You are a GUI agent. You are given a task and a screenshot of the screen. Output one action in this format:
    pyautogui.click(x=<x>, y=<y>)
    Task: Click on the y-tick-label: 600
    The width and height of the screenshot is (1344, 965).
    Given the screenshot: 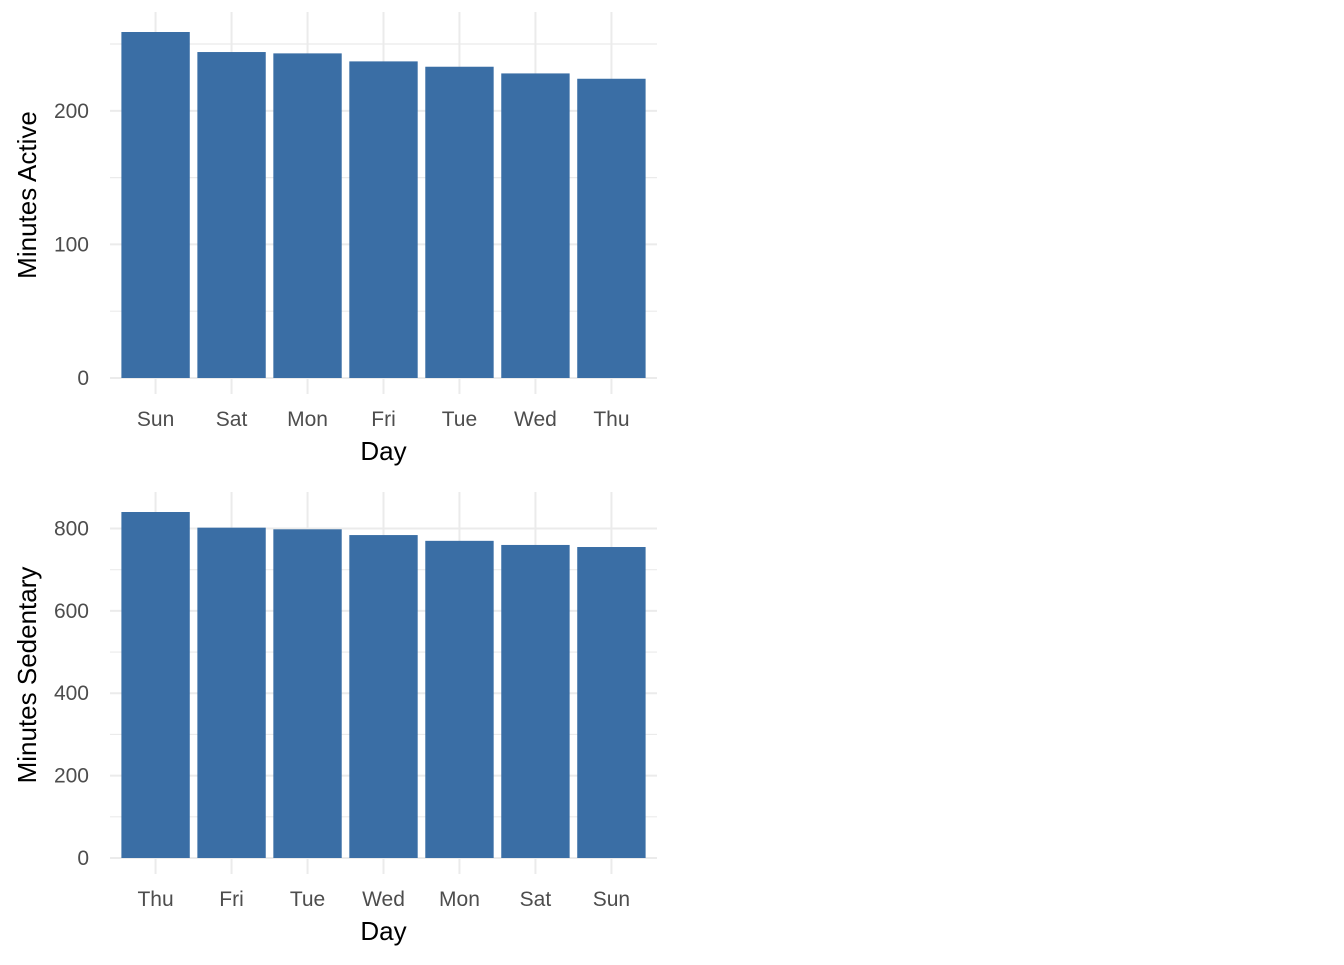 What is the action you would take?
    pyautogui.click(x=71, y=611)
    